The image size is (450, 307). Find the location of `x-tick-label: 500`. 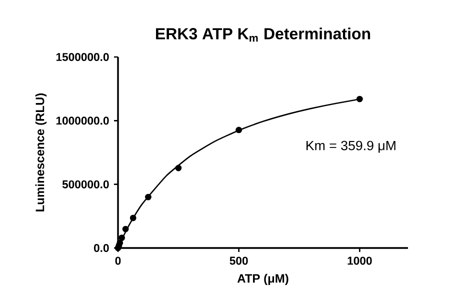

x-tick-label: 500 is located at coordinates (239, 260).